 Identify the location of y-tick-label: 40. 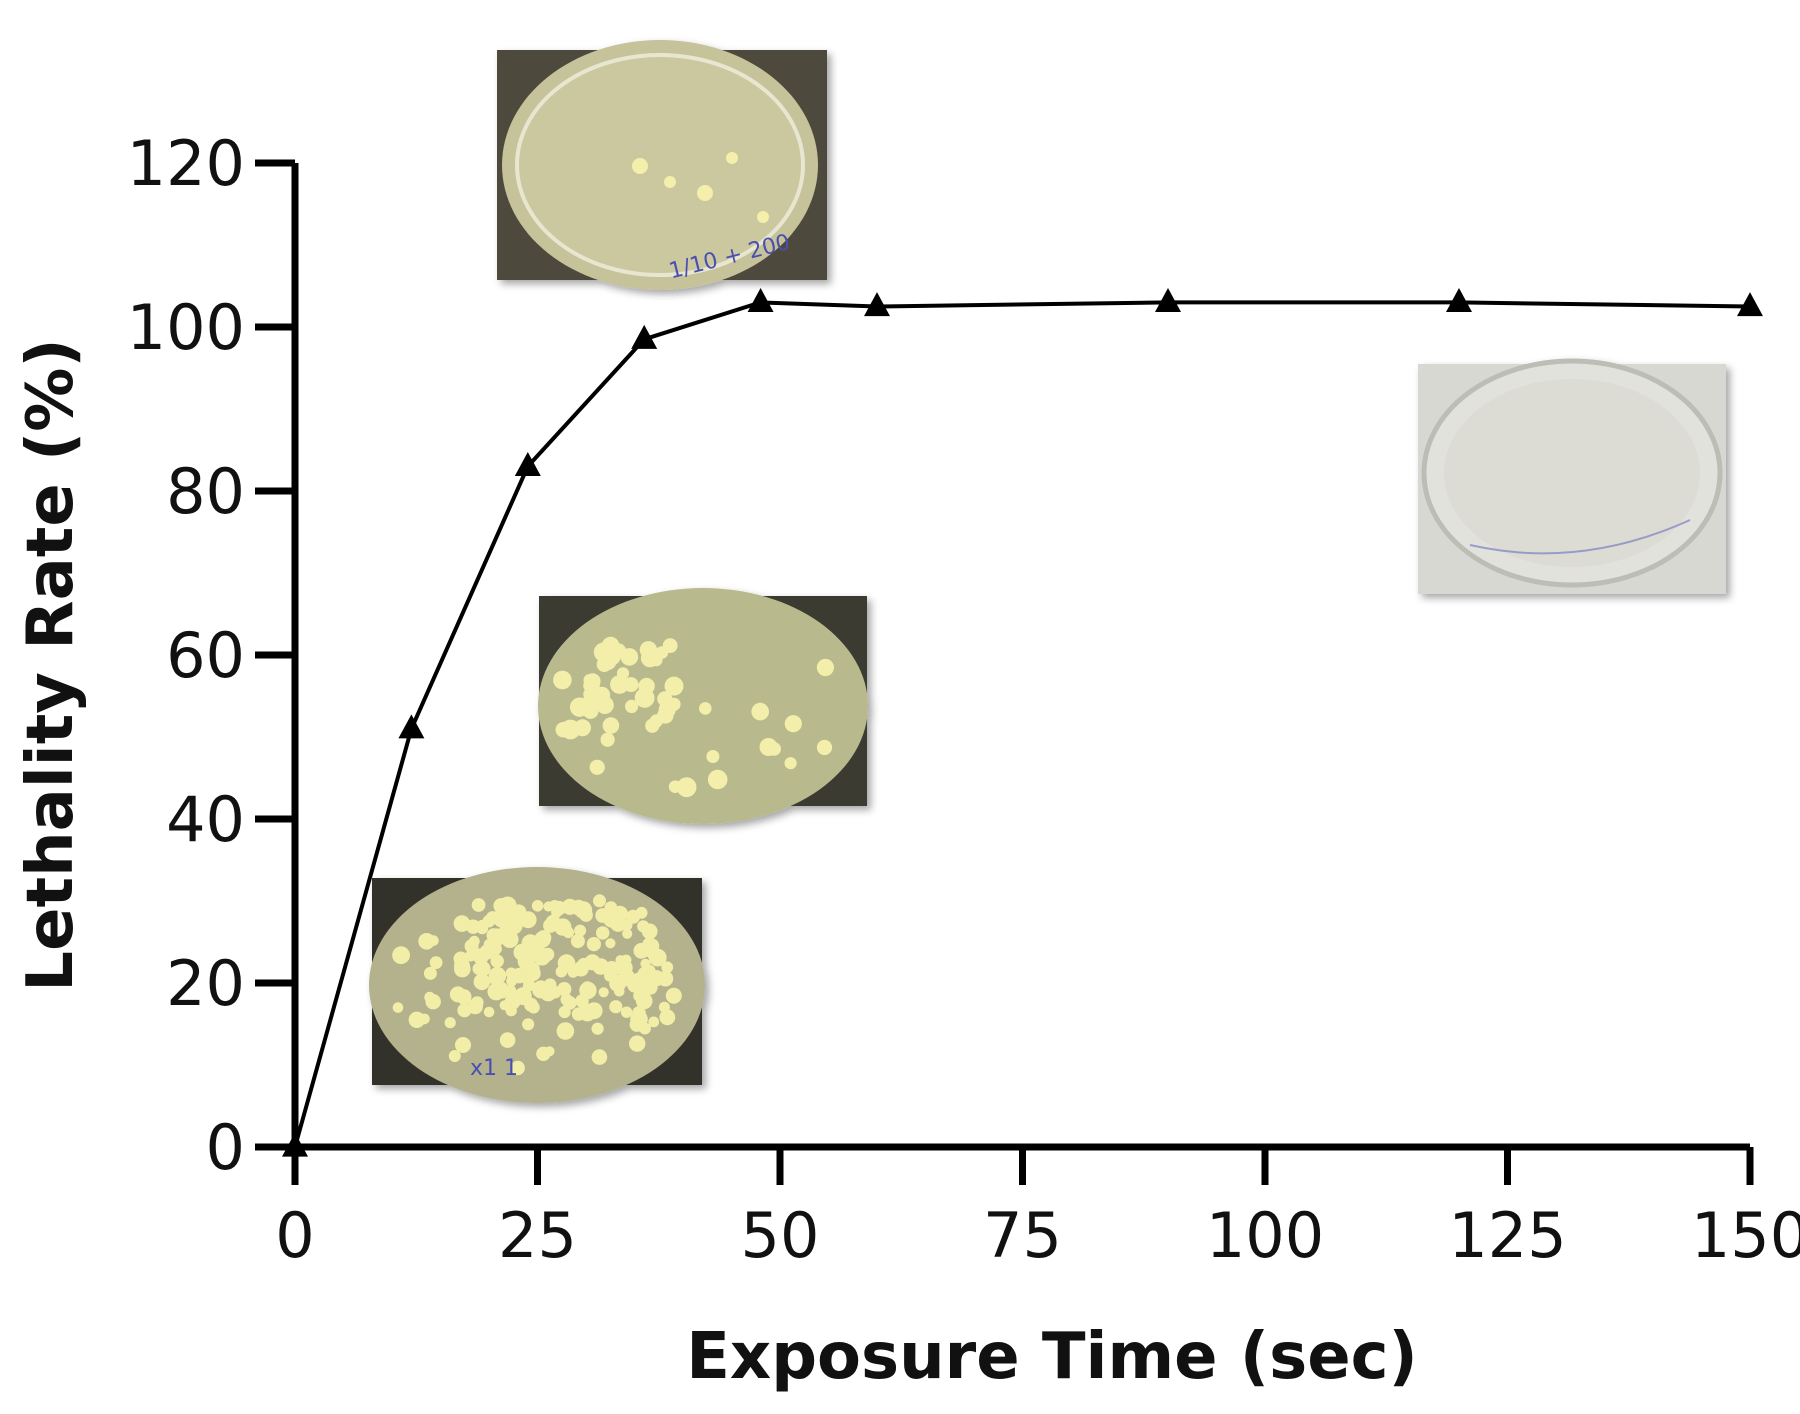
(205, 819).